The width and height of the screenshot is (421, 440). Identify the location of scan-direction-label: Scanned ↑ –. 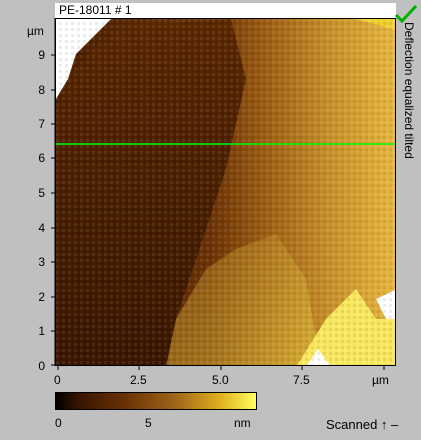
(362, 424).